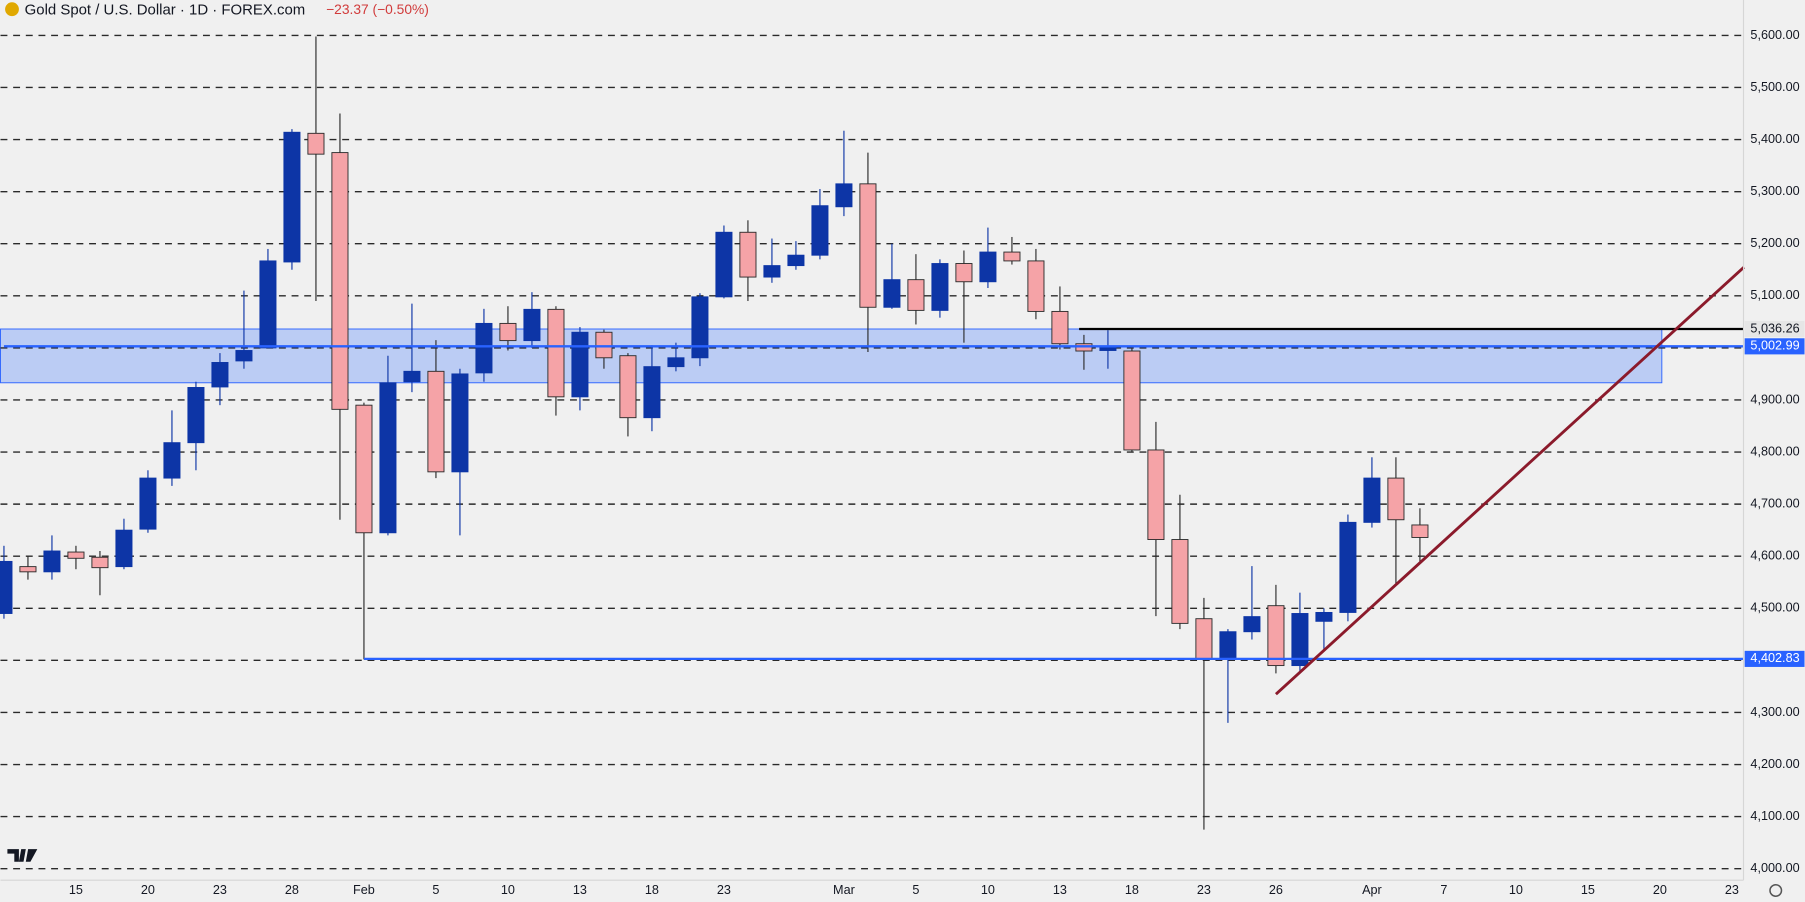  What do you see at coordinates (831, 356) in the screenshot?
I see `zone` at bounding box center [831, 356].